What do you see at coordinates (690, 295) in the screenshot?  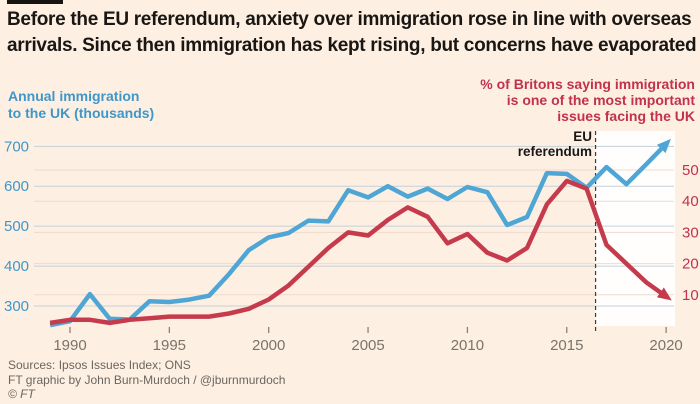 I see `right-tick-label-10: 10` at bounding box center [690, 295].